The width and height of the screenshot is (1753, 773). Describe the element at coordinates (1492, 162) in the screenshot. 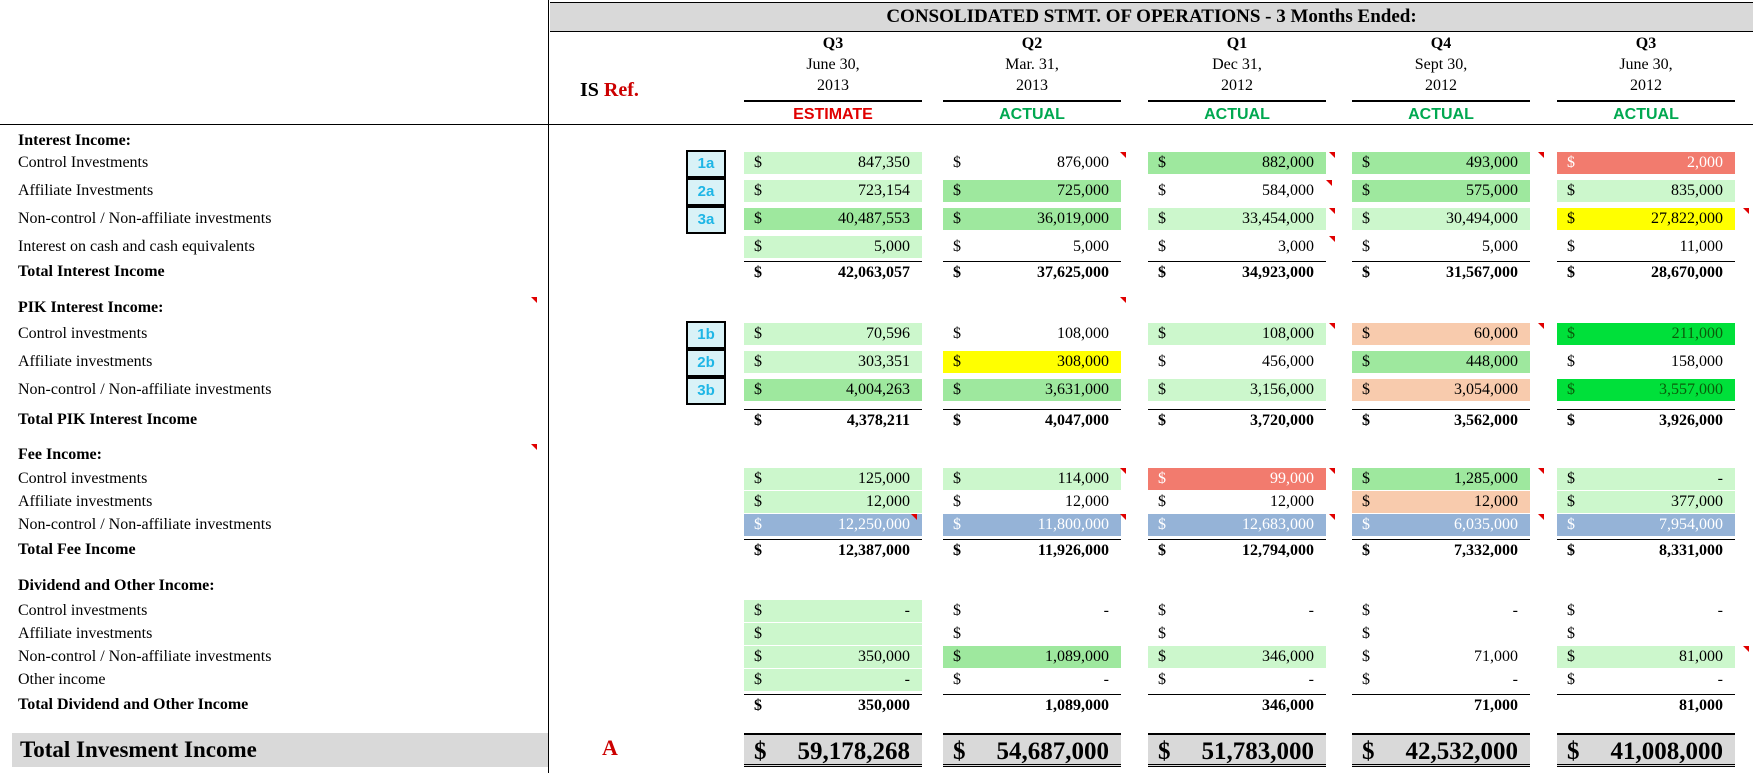

I see `cell-value: 493,000` at that location.